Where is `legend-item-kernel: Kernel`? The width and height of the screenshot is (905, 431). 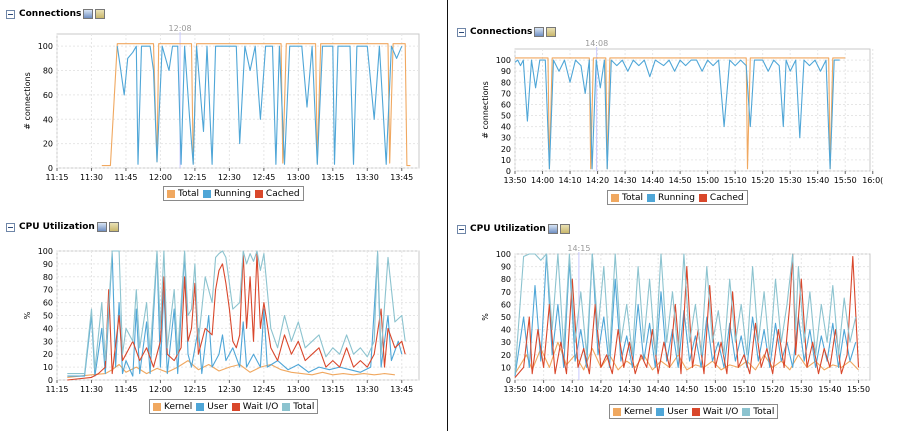
legend-item-kernel: Kernel is located at coordinates (172, 407).